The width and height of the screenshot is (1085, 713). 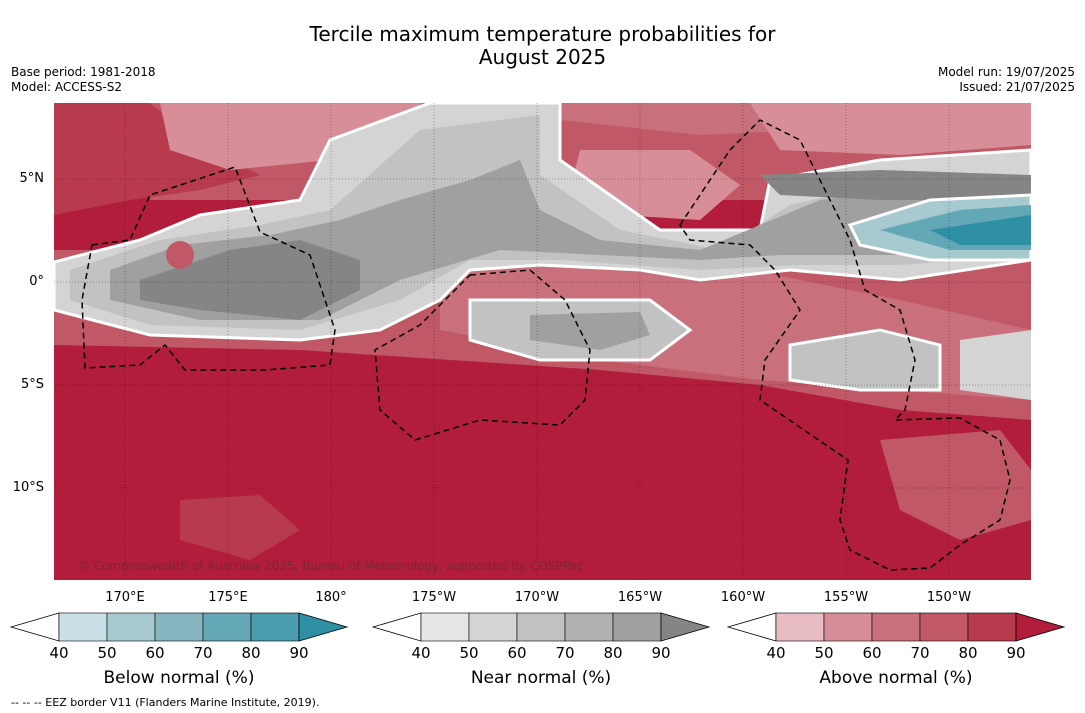 What do you see at coordinates (434, 597) in the screenshot?
I see `lon-label: 175°W` at bounding box center [434, 597].